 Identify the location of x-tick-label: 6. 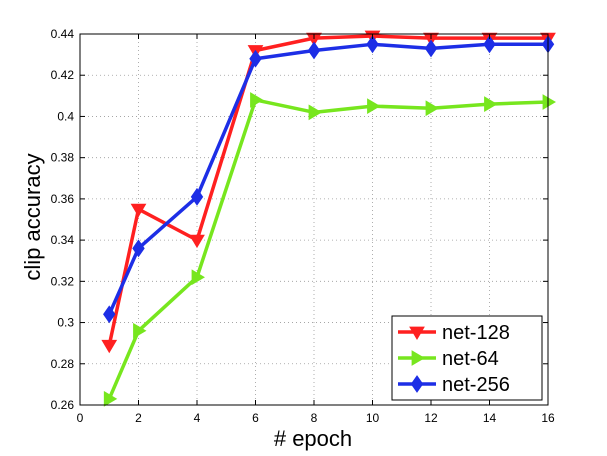
(255, 418).